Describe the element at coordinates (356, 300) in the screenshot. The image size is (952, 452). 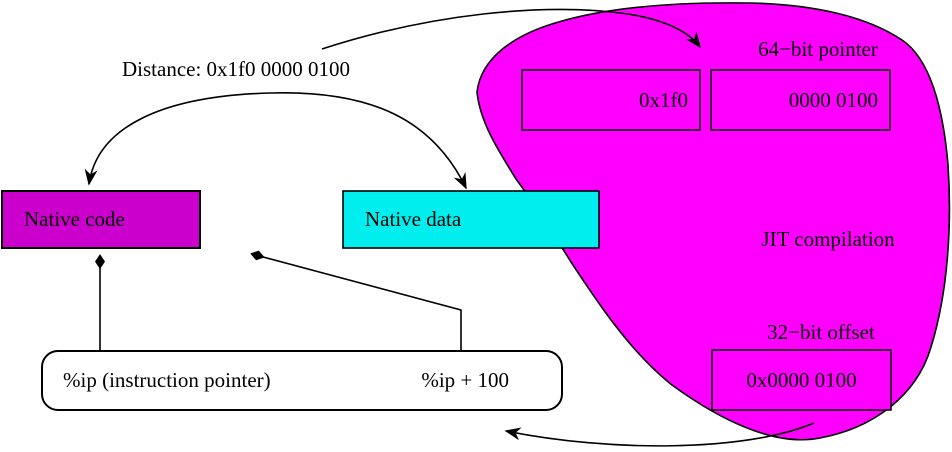
I see `ip-plus-connector` at that location.